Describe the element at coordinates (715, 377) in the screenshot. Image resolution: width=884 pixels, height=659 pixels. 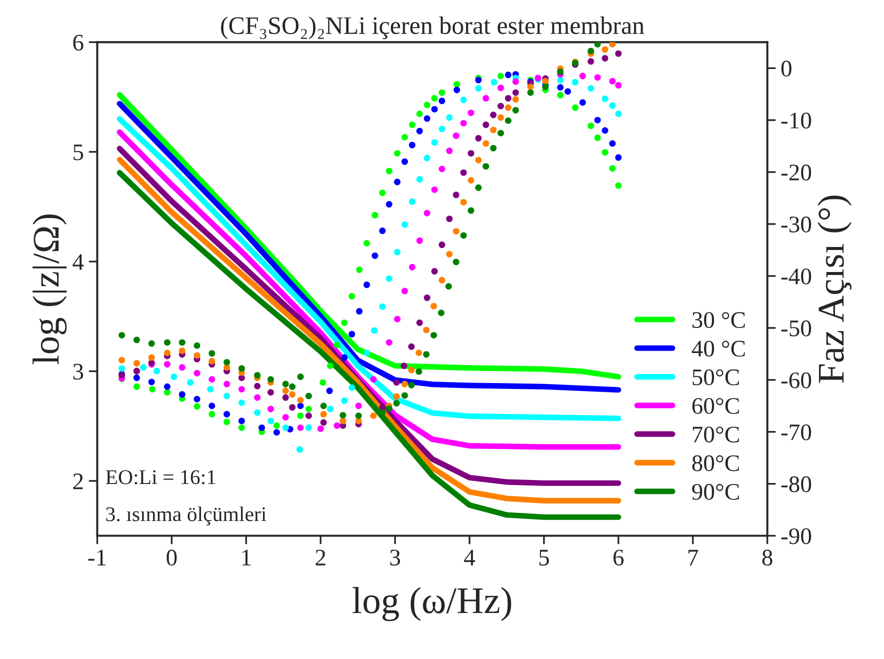
I see `legend-label: 50°C` at that location.